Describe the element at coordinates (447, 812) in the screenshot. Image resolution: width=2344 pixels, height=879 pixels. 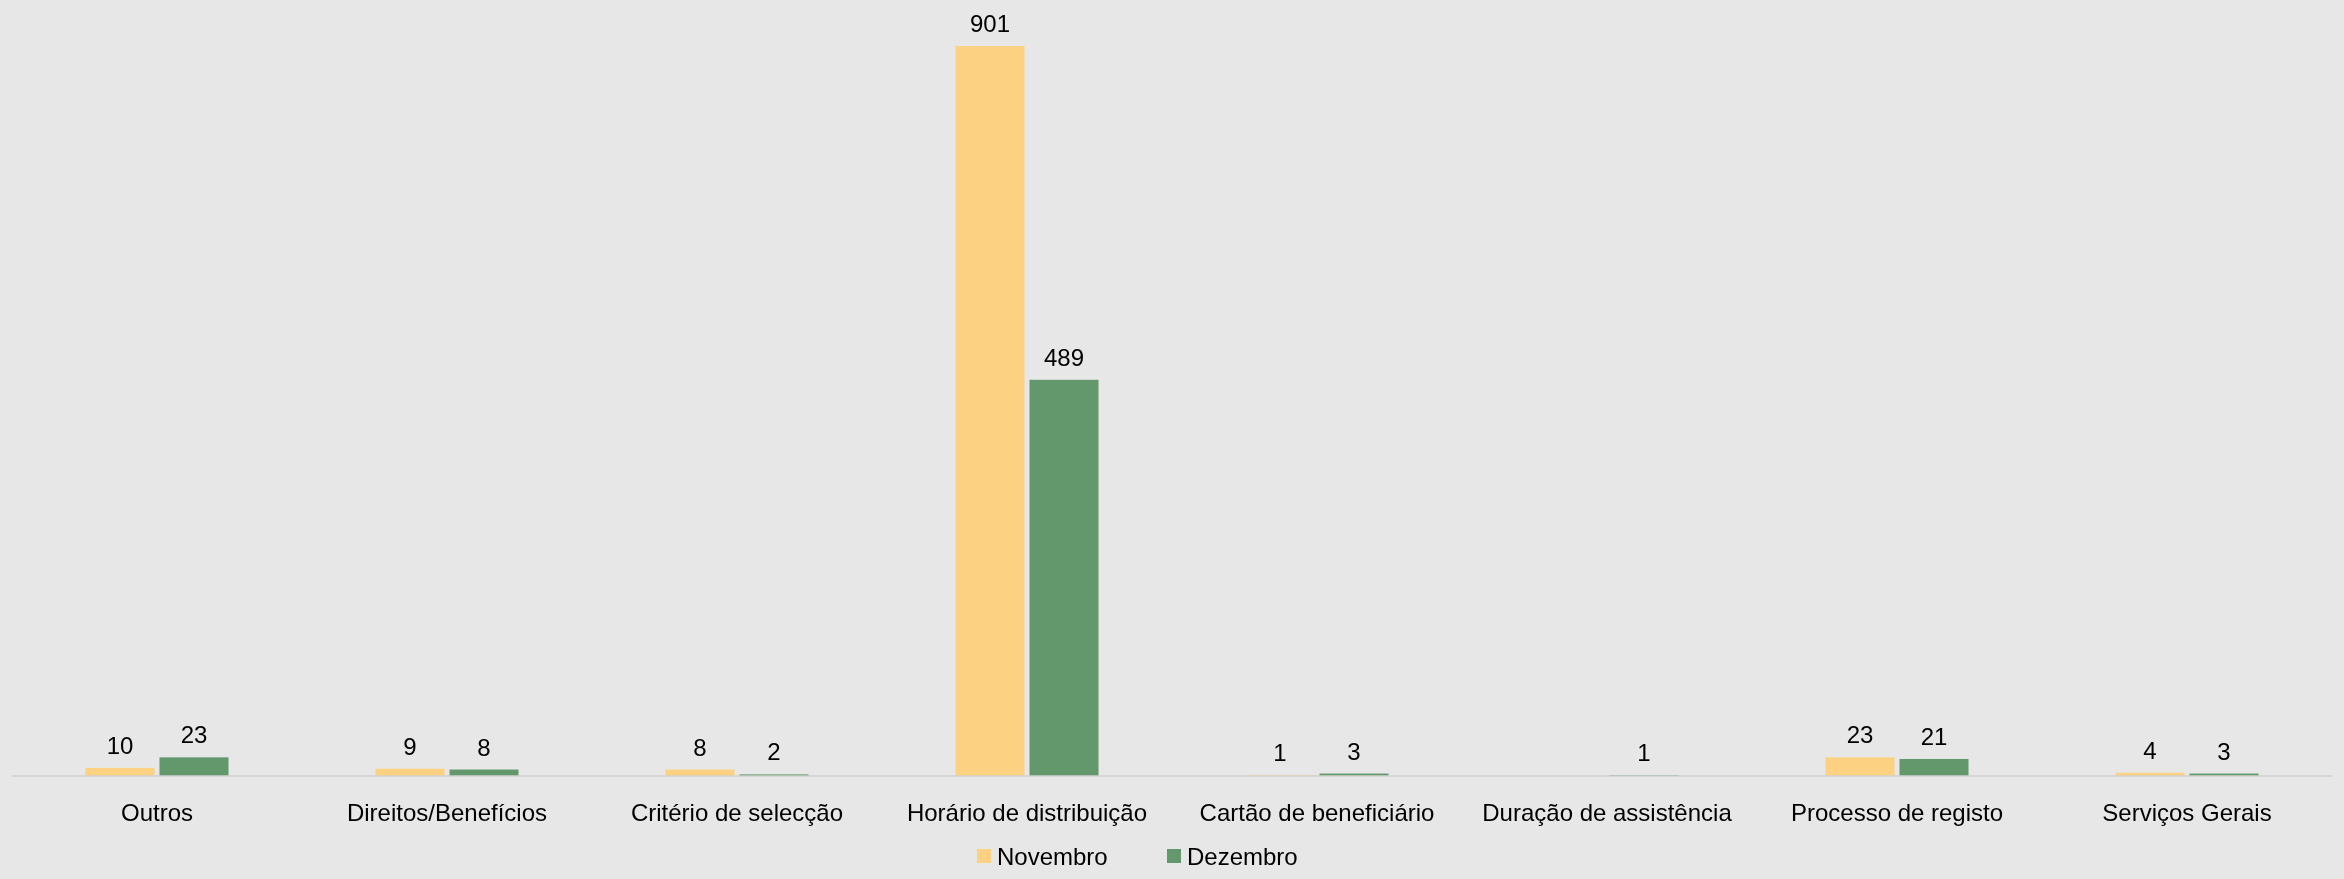
I see `x-tick-label: Direitos/Benefícios` at that location.